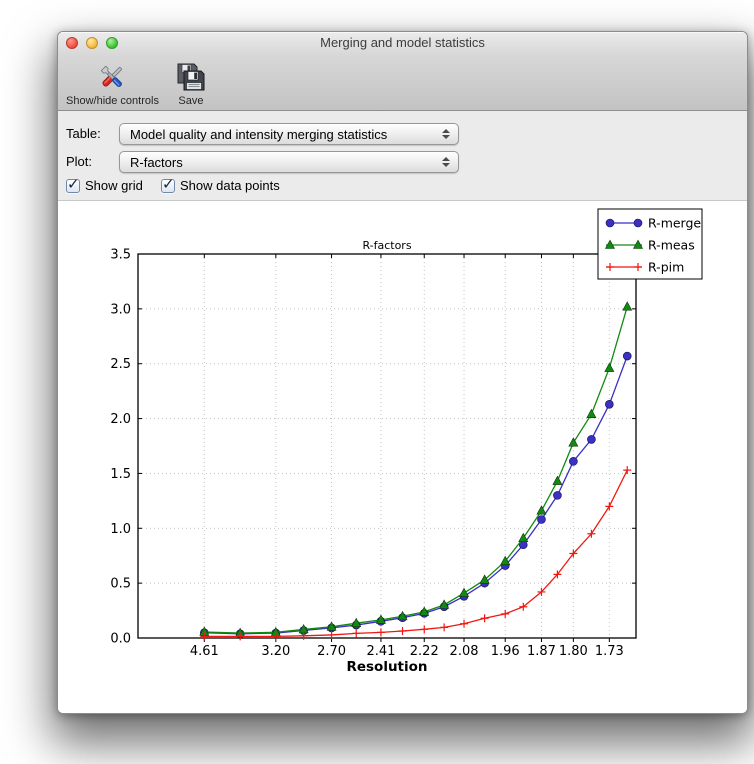 Image resolution: width=754 pixels, height=764 pixels. I want to click on x-axis-label: Resolution, so click(386, 667).